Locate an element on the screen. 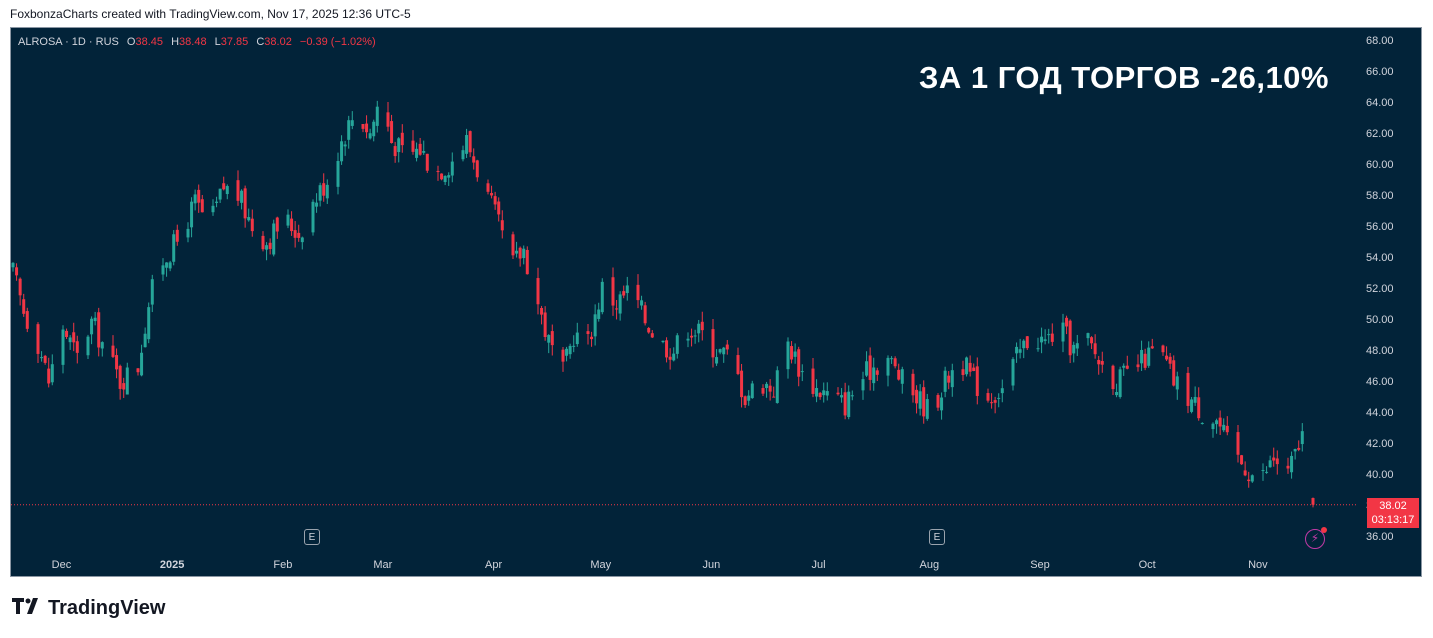 Image resolution: width=1433 pixels, height=638 pixels. tradingview-mark-icon is located at coordinates (27, 608).